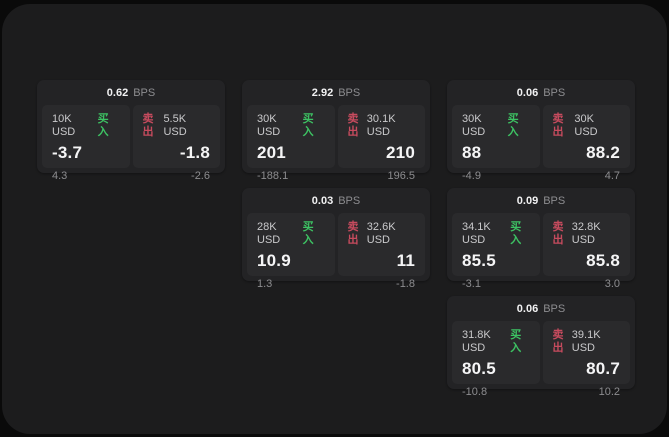 The image size is (669, 437). I want to click on buy-size-label: 31.8K USD, so click(476, 341).